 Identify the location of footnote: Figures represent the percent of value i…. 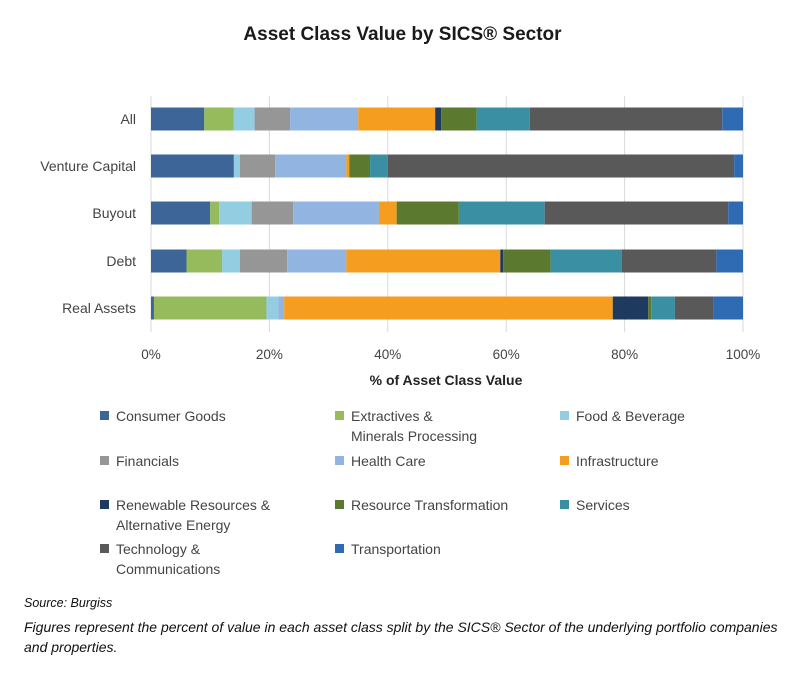
(401, 637).